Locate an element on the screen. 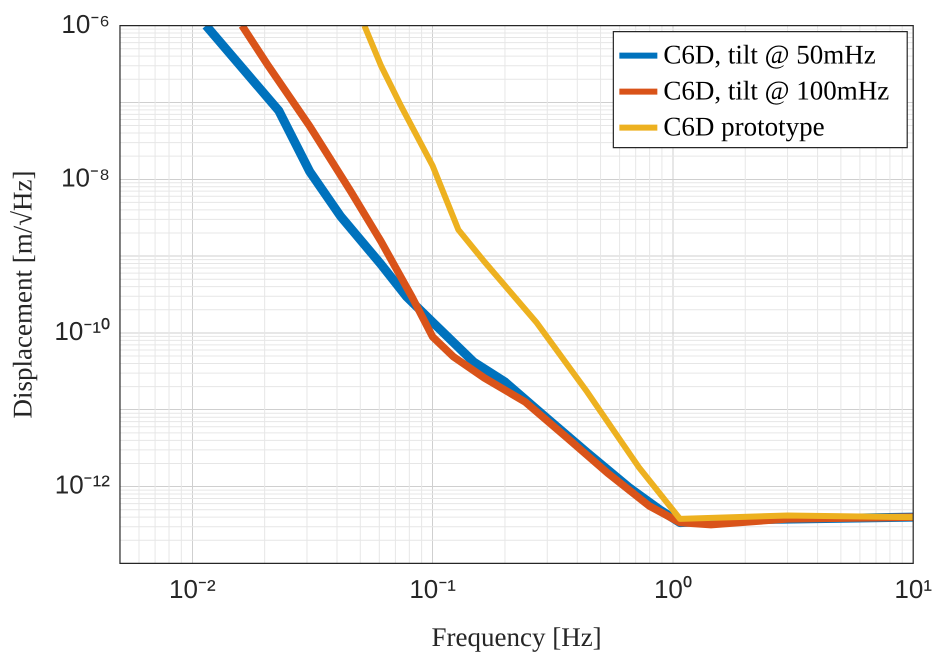 The image size is (944, 659). legend-label: C6D, tilt @ 100mHz is located at coordinates (776, 91).